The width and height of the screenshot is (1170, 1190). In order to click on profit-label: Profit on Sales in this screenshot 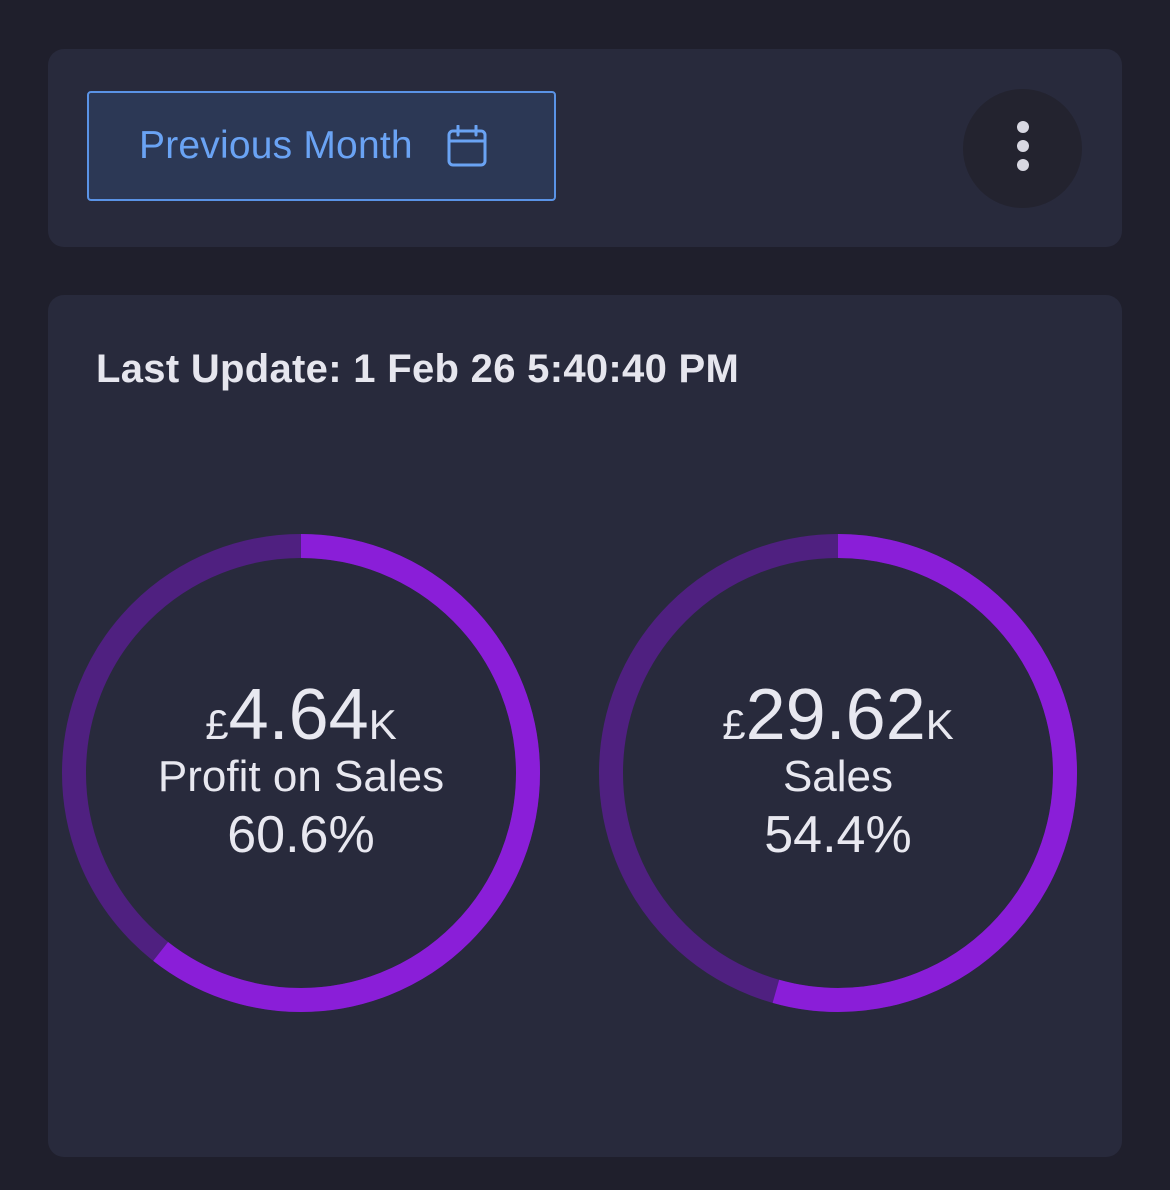, I will do `click(301, 777)`.